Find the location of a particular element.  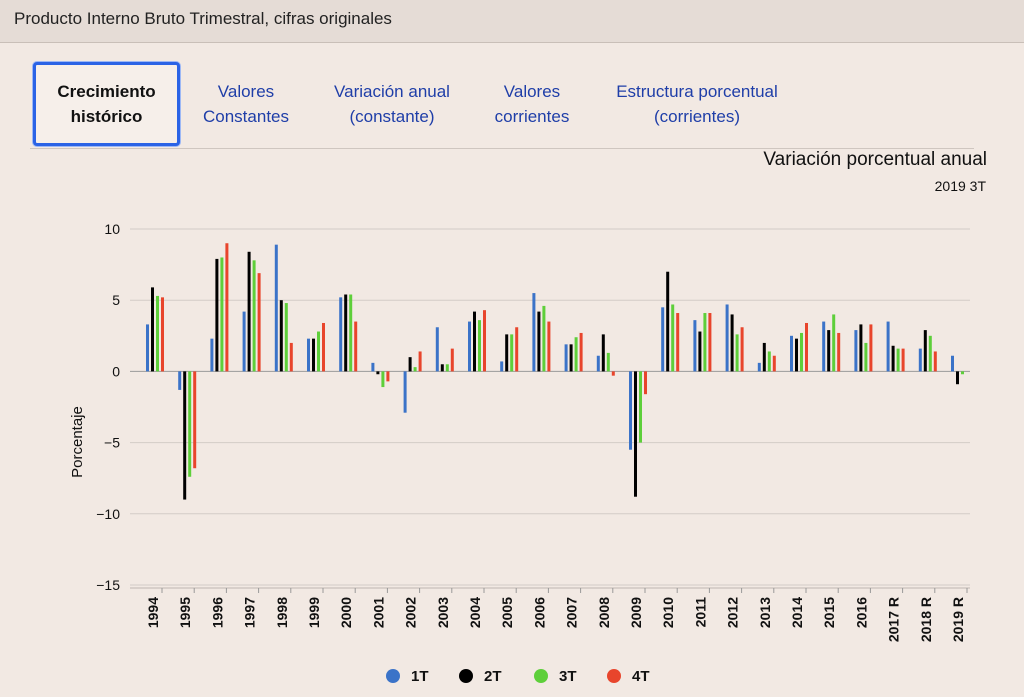

x-tick-label: 2009 is located at coordinates (636, 612).